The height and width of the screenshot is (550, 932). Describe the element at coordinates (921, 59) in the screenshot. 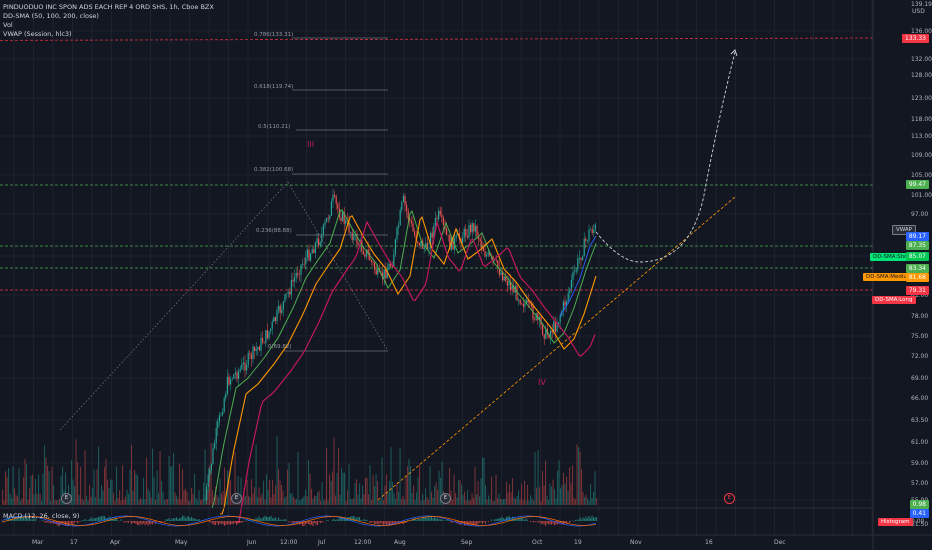

I see `price-axis-label: 132.00` at that location.